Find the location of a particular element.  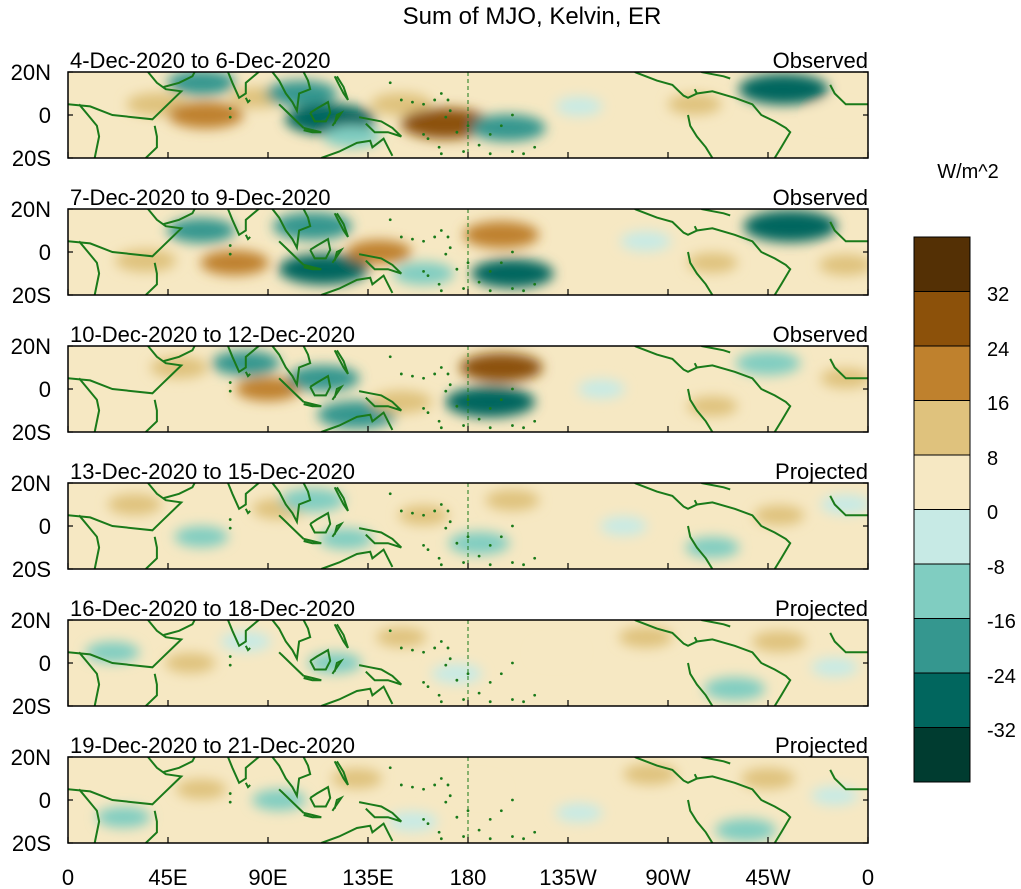

x-tick-label: 0 is located at coordinates (868, 877).